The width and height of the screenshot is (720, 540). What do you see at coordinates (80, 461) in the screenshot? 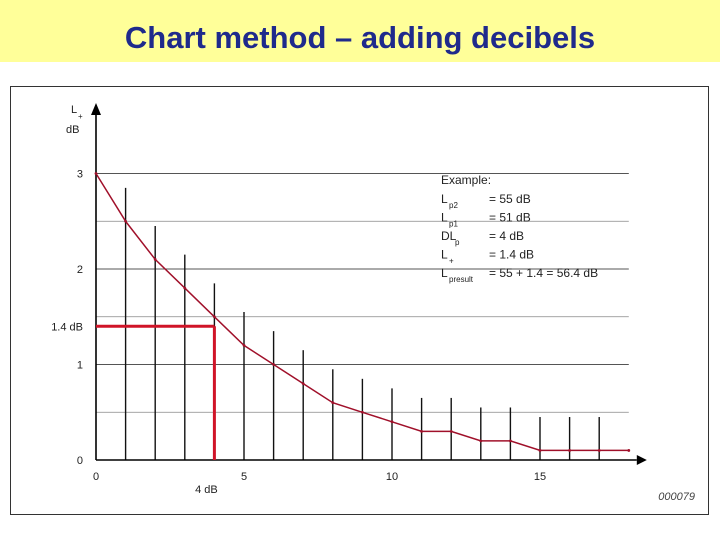
I see `y-tick-label: 0` at bounding box center [80, 461].